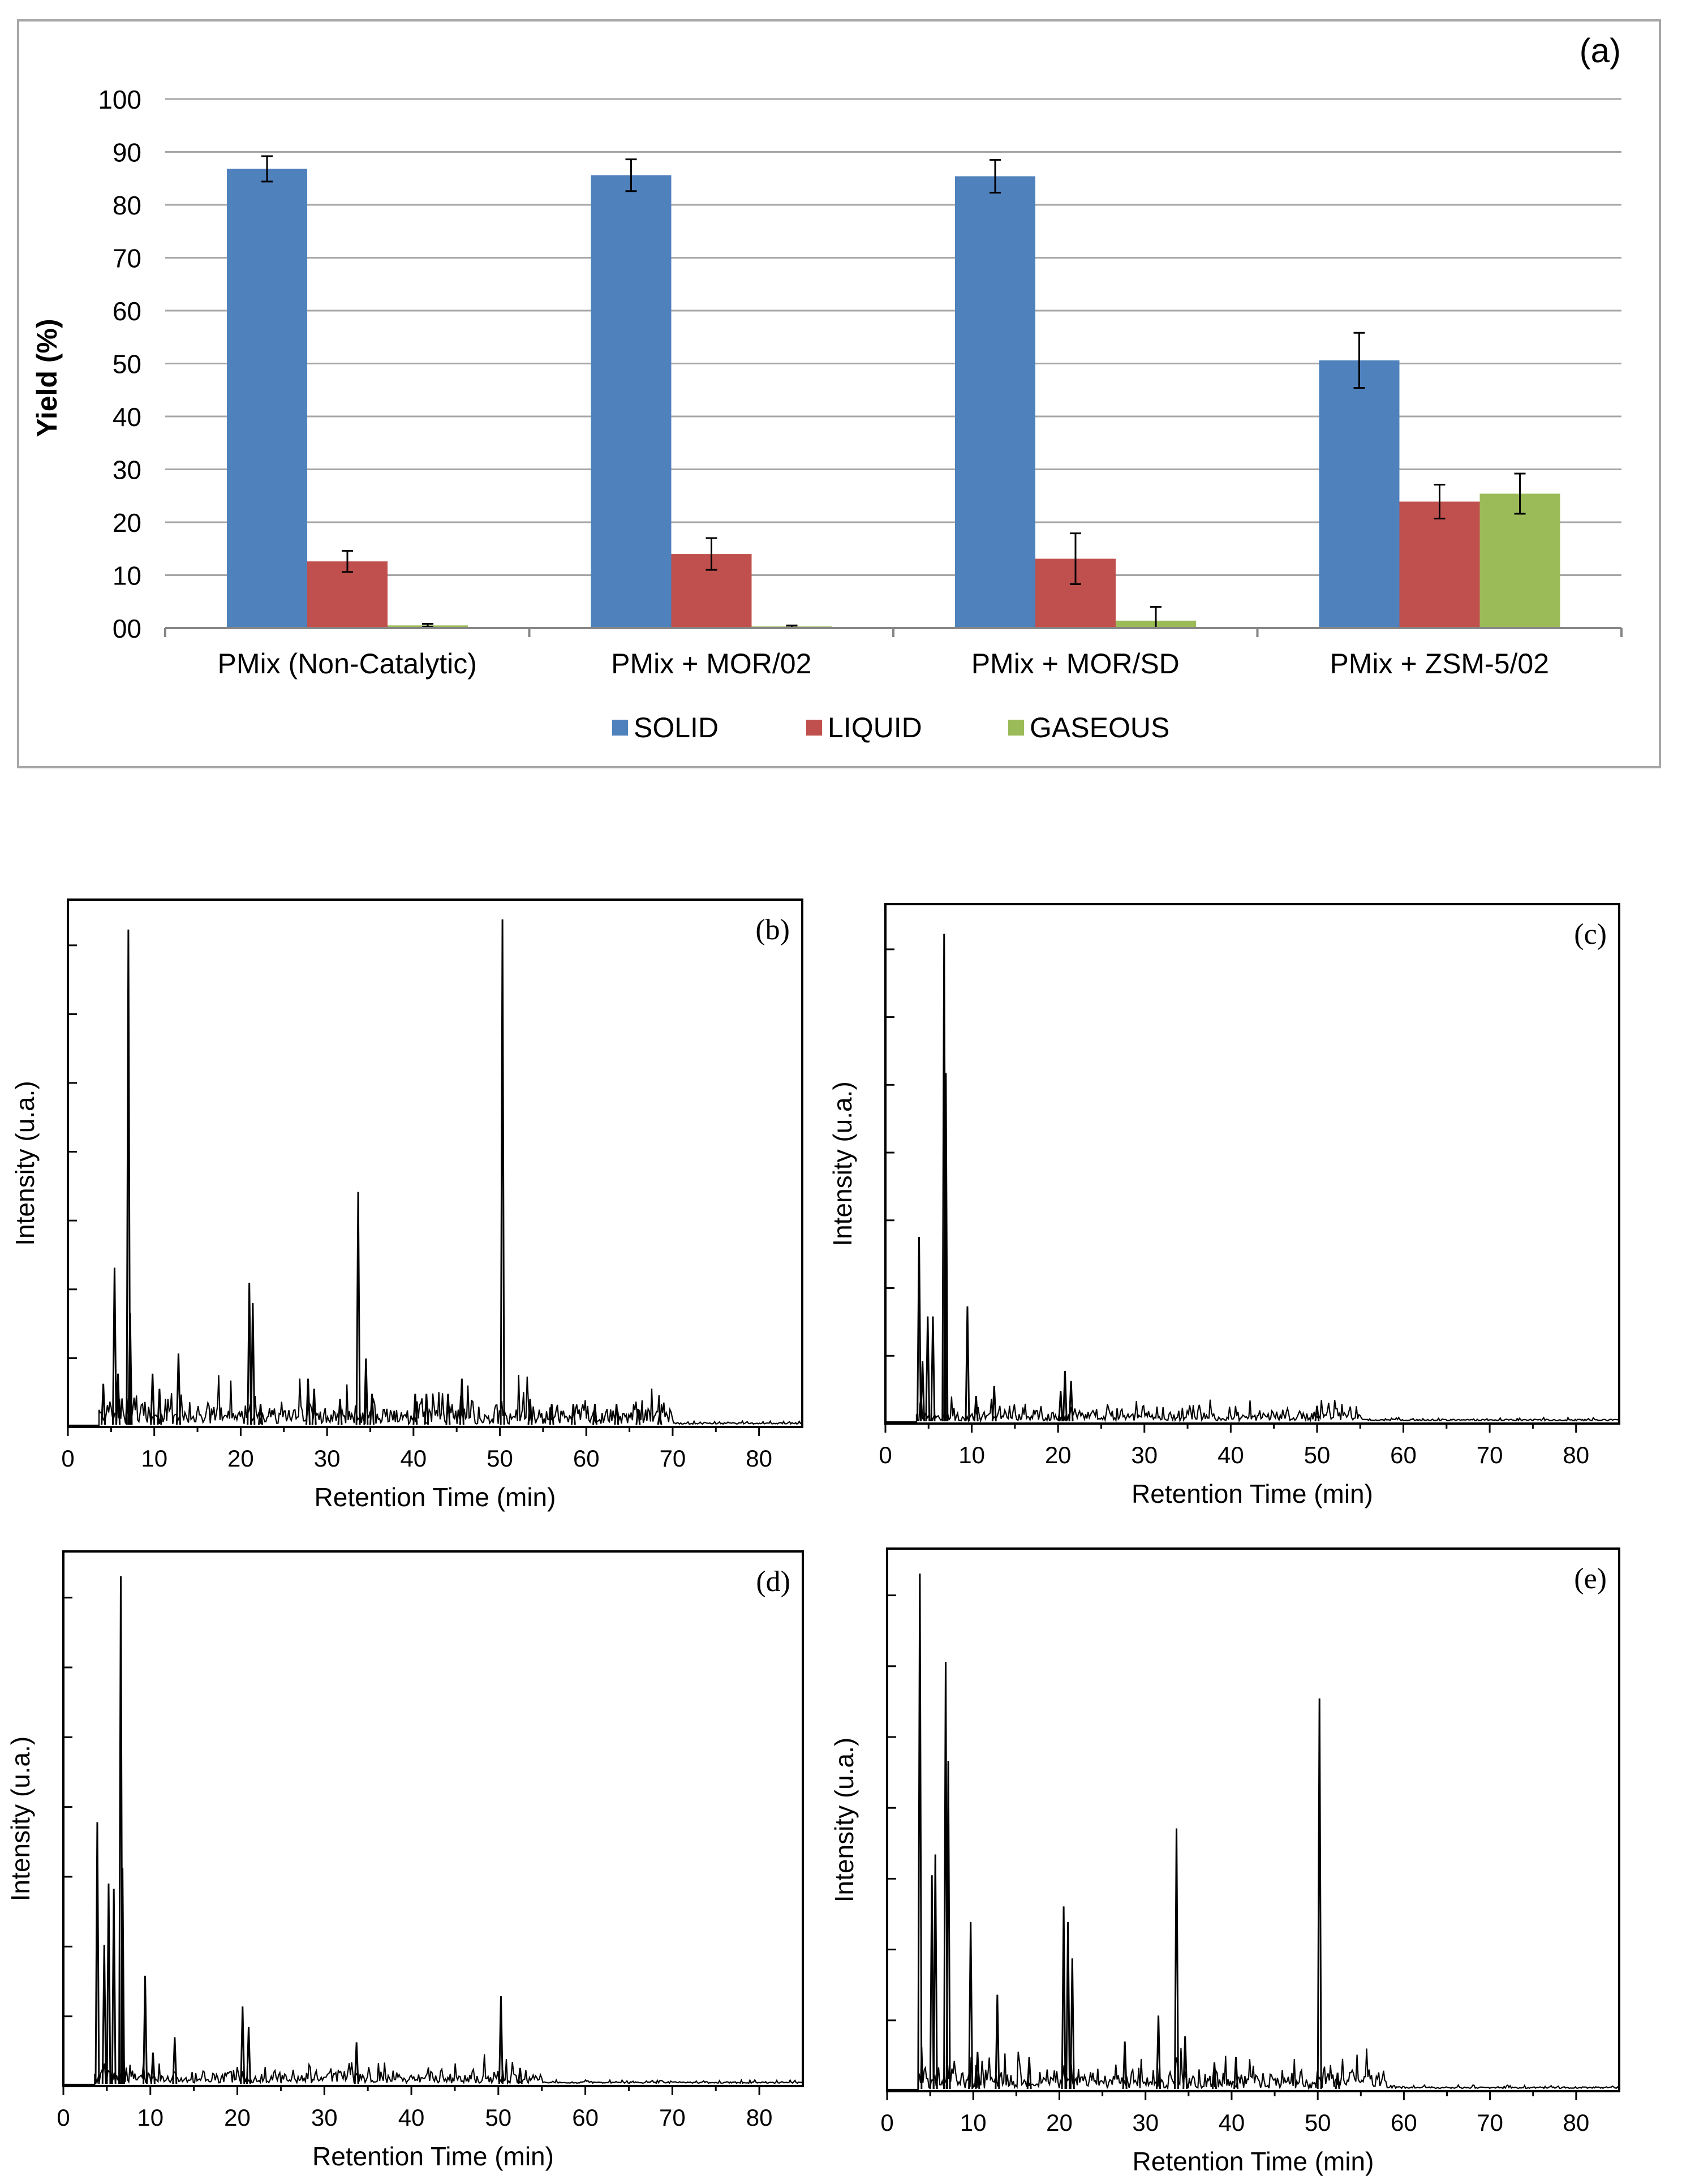  I want to click on panel-d-trace, so click(433, 1831).